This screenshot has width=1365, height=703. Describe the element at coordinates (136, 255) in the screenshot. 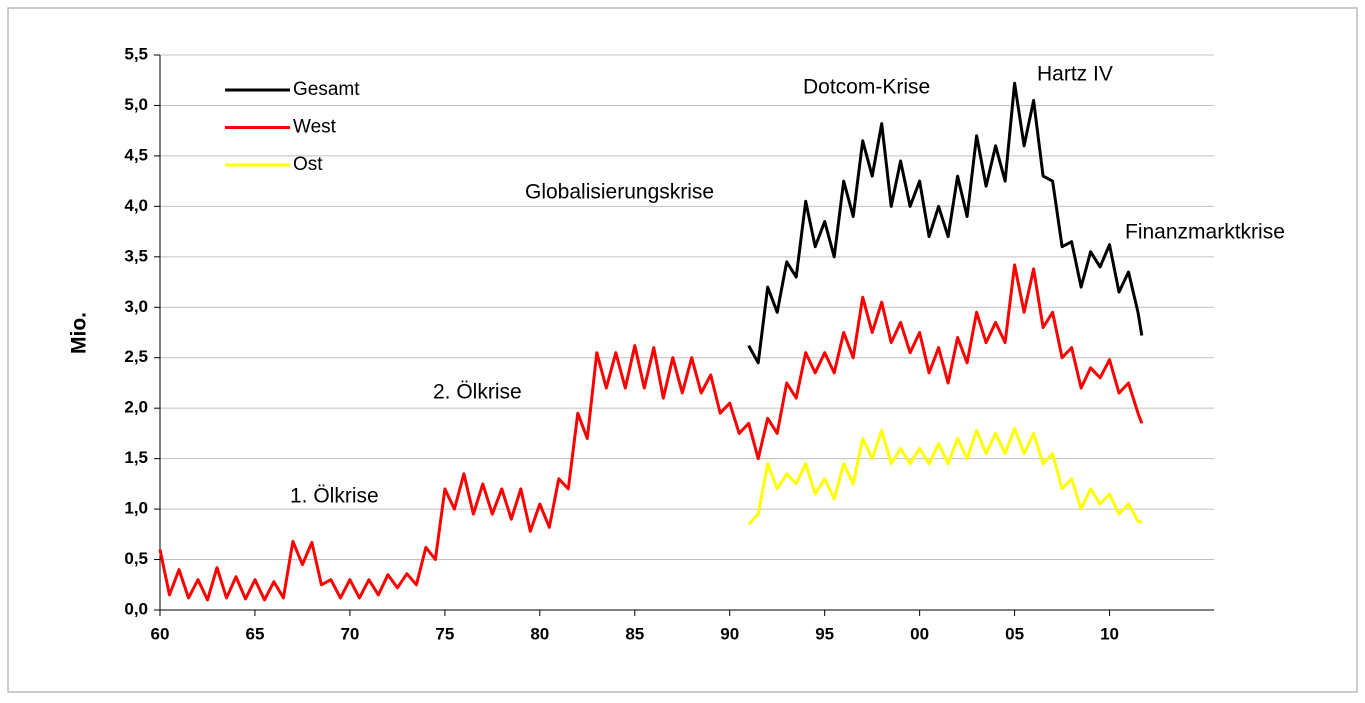

I see `y-tick-label: 3,5` at that location.